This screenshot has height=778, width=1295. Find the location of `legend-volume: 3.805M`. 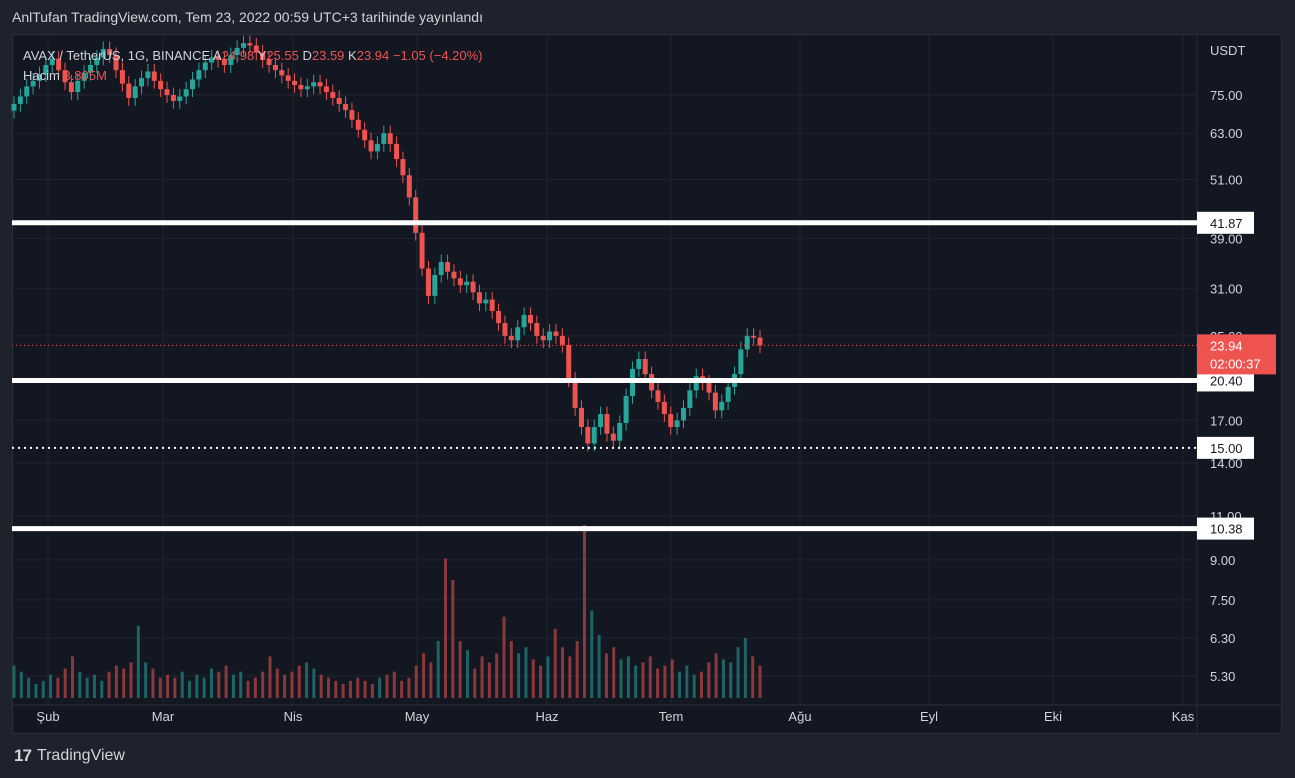

legend-volume: 3.805M is located at coordinates (85, 75).